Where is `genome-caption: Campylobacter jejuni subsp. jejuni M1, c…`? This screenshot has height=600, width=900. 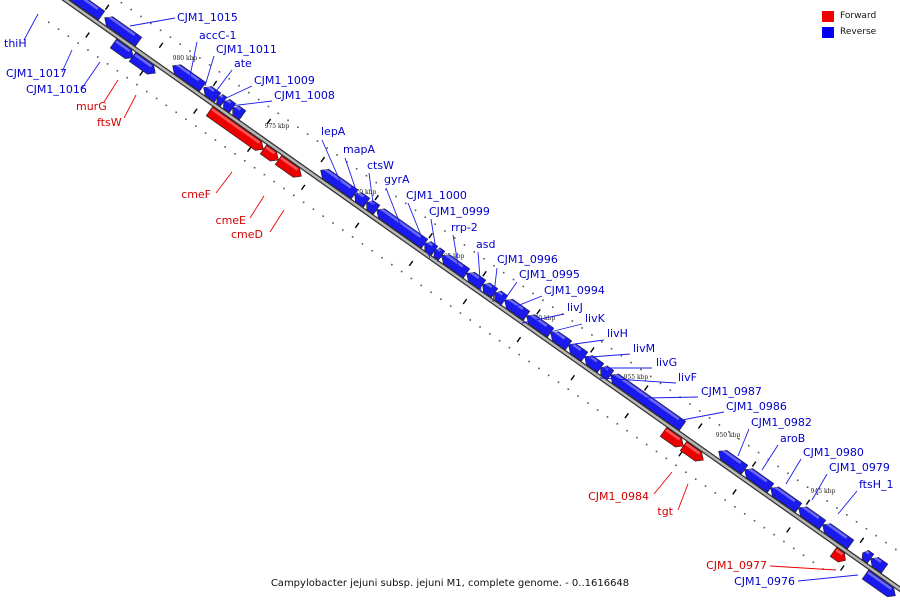
genome-caption: Campylobacter jejuni subsp. jejuni M1, c… is located at coordinates (450, 583).